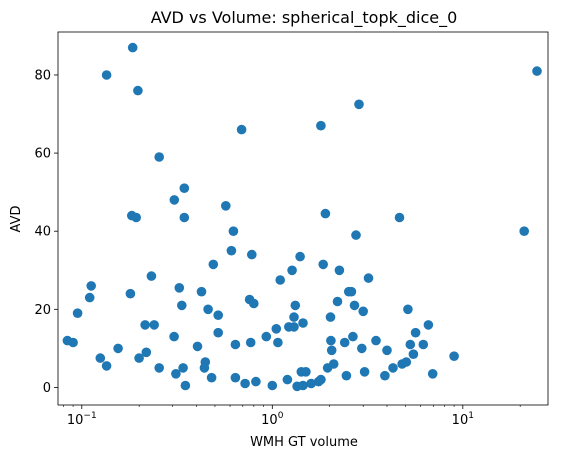 Image resolution: width=562 pixels, height=459 pixels. I want to click on x-tick-label: 10¹, so click(463, 419).